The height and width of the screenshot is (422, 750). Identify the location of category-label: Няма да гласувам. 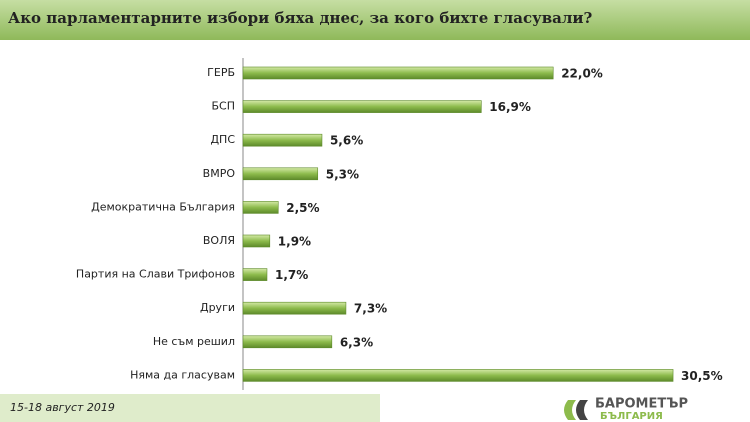
(182, 374).